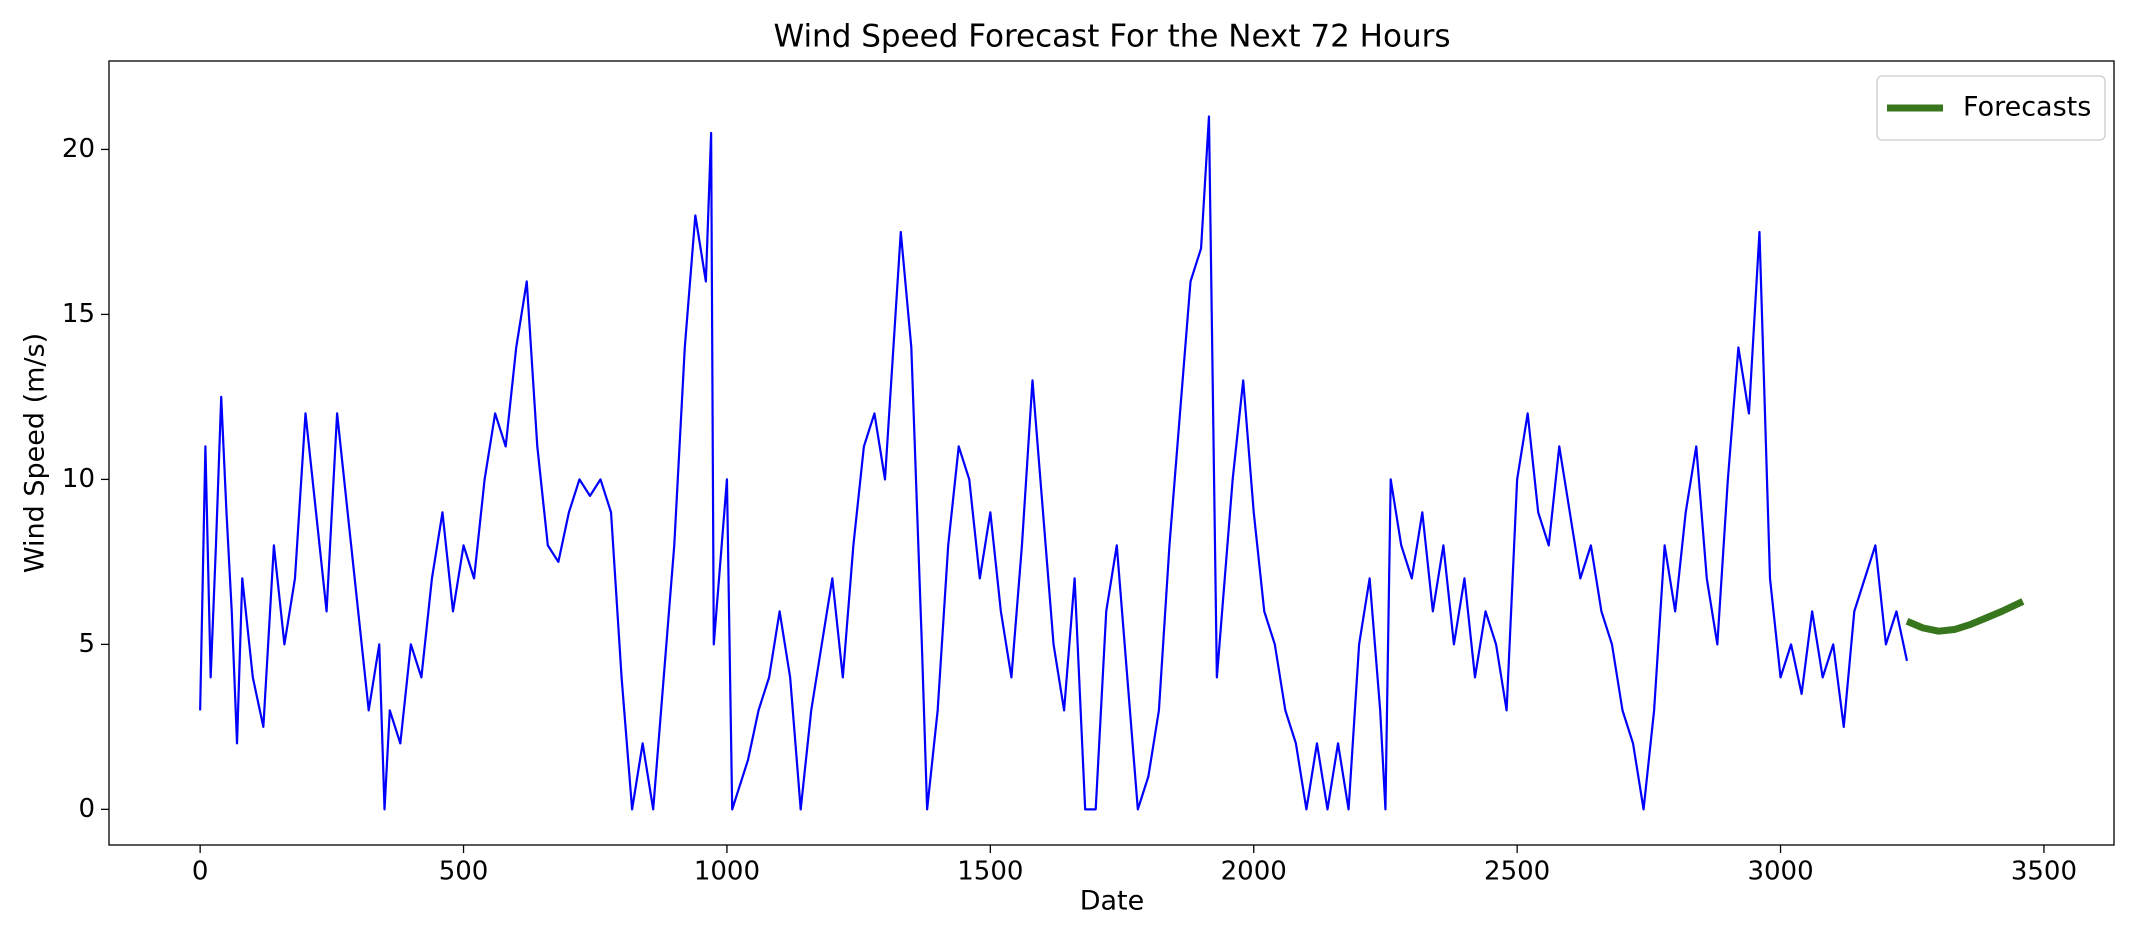 The height and width of the screenshot is (942, 2136). I want to click on legend-label: Forecasts, so click(2027, 107).